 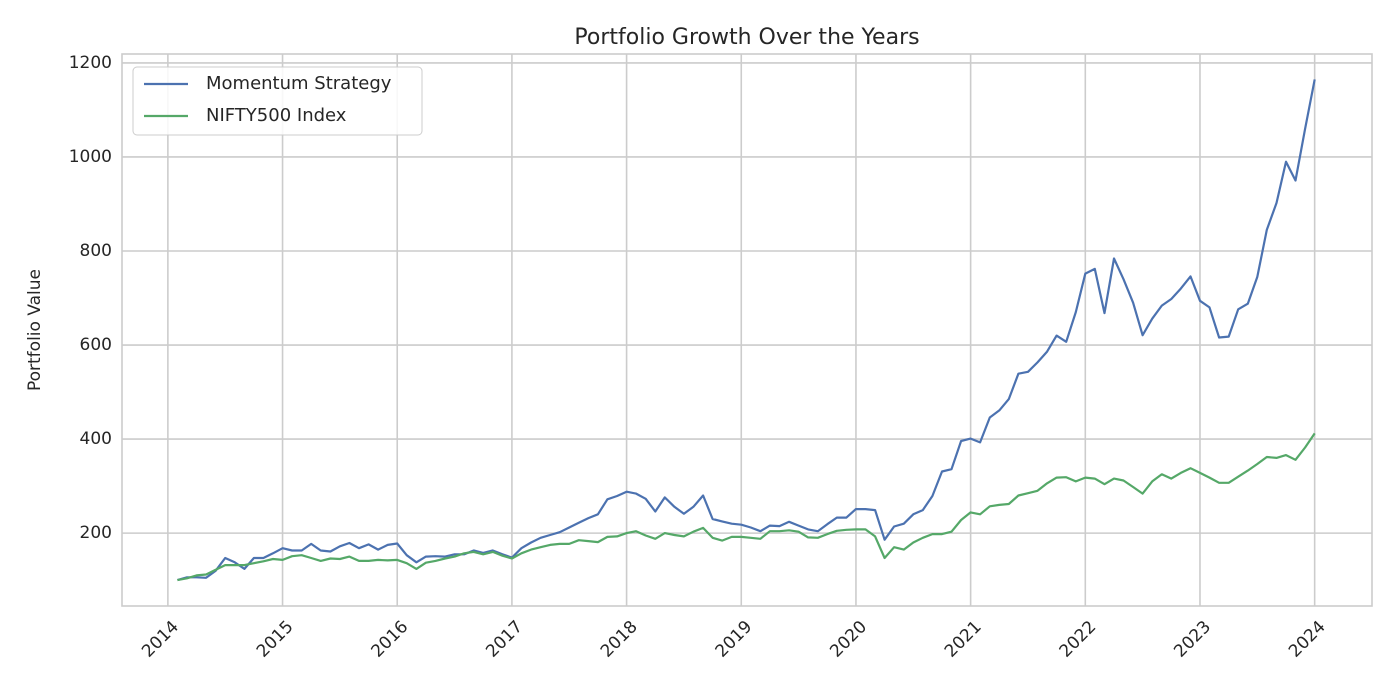 What do you see at coordinates (96, 533) in the screenshot?
I see `y-tick-label: 200` at bounding box center [96, 533].